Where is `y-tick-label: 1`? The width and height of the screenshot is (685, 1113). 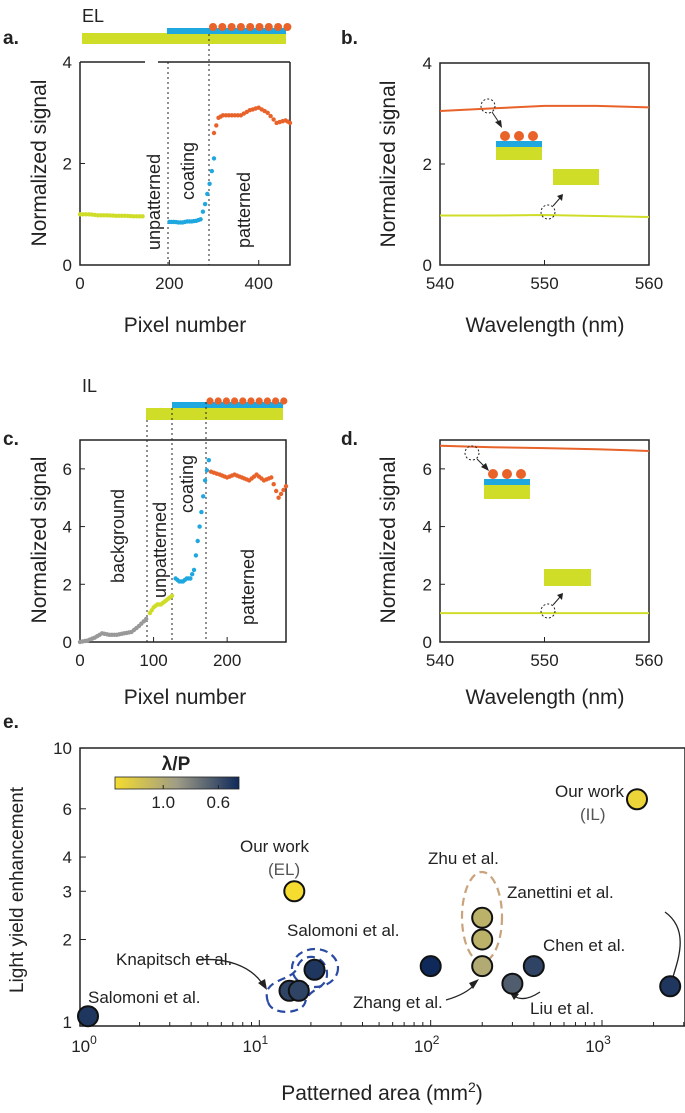
y-tick-label: 1 is located at coordinates (67, 1022).